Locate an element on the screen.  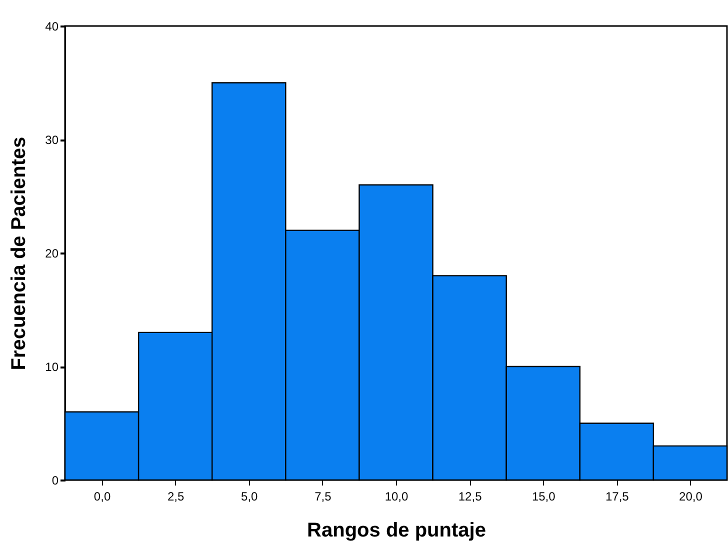
x-tick-label: 0,0 is located at coordinates (102, 497).